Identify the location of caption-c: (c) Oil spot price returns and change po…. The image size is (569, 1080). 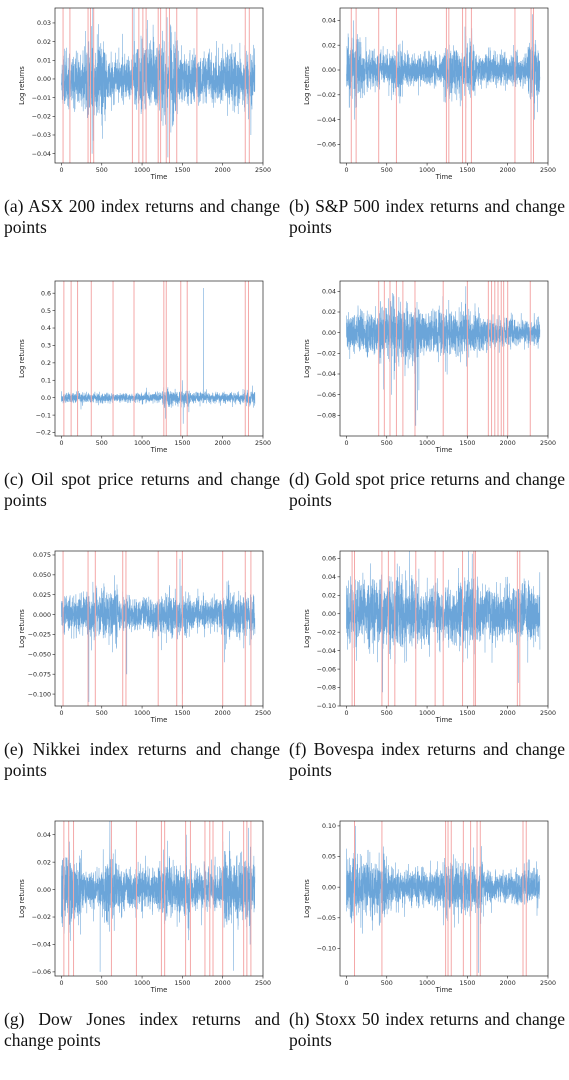
(142, 489).